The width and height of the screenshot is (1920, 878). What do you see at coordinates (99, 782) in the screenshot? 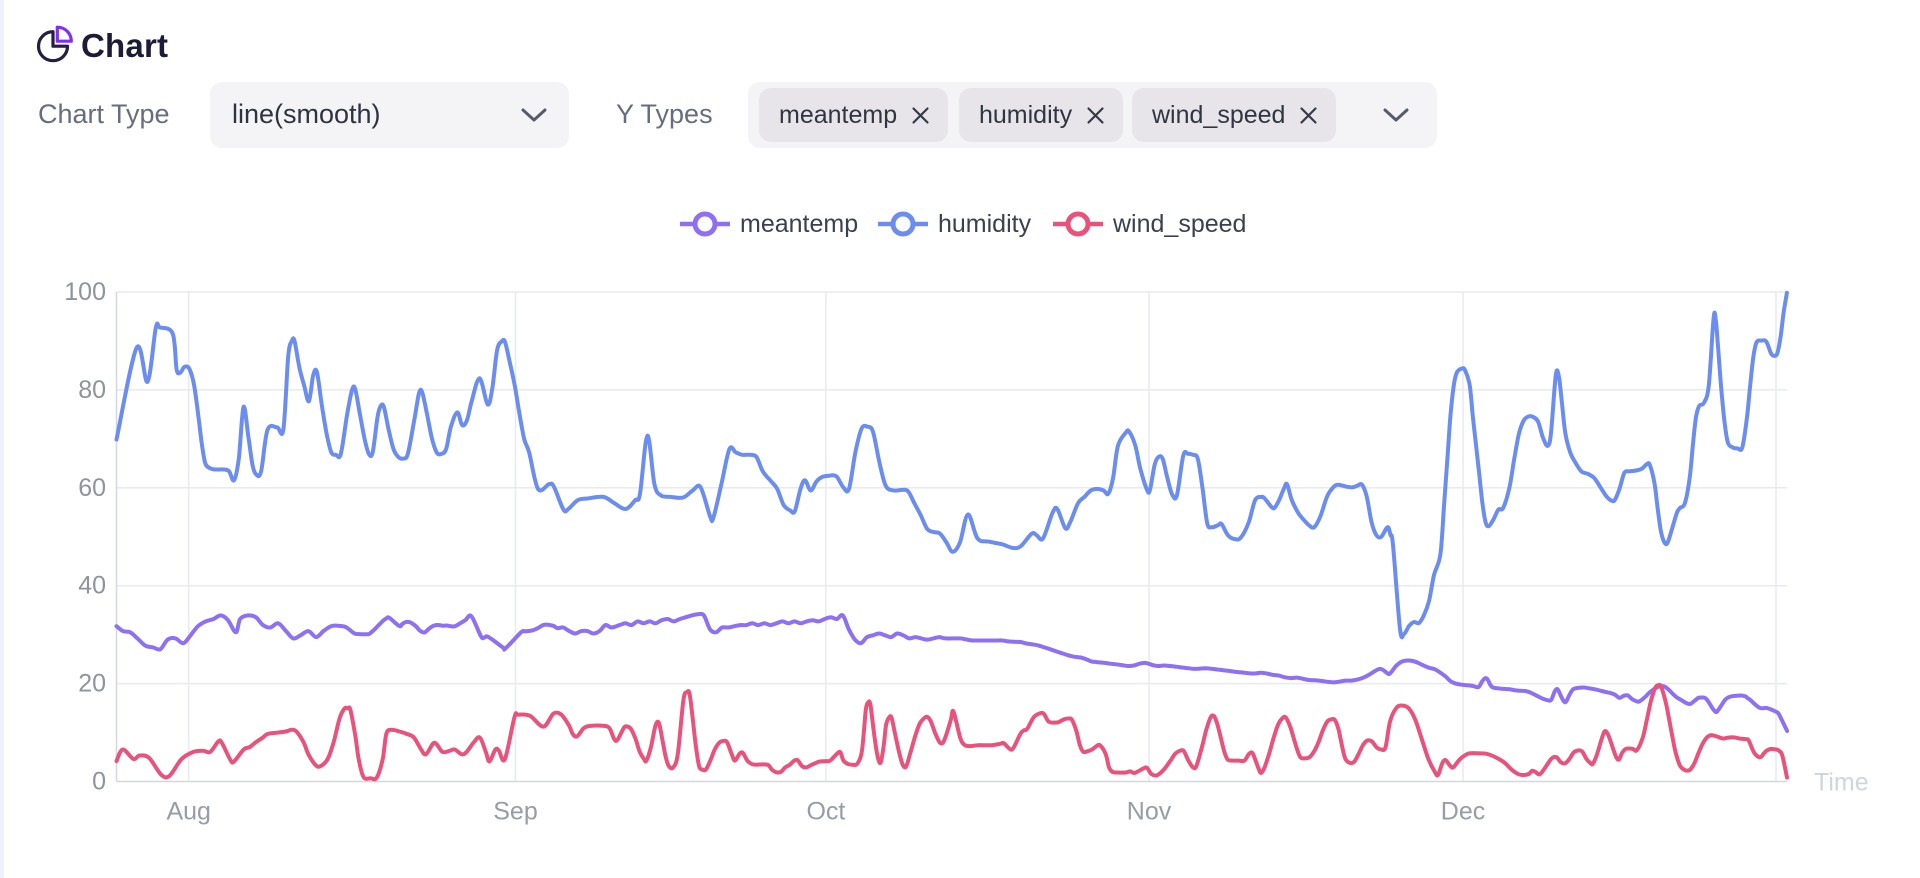
I see `svg-text: 0` at bounding box center [99, 782].